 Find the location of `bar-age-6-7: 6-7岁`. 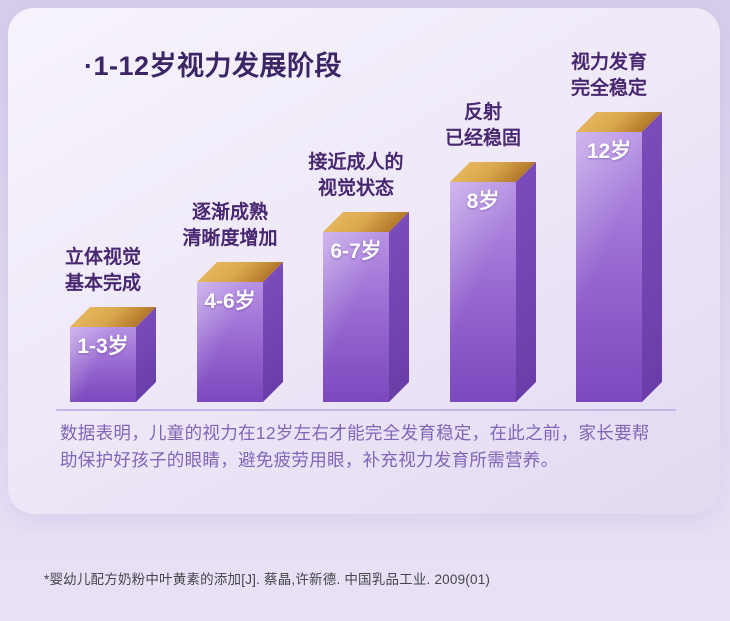

bar-age-6-7: 6-7岁 is located at coordinates (366, 307).